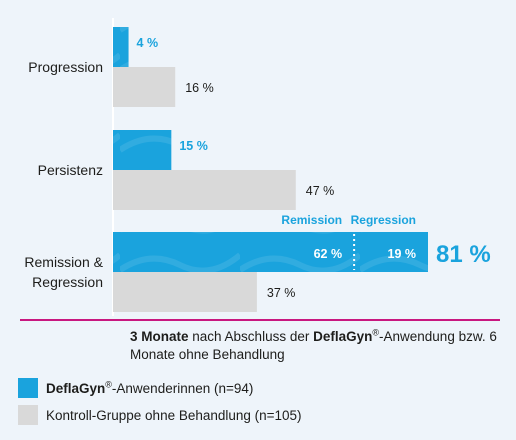 Image resolution: width=516 pixels, height=440 pixels. I want to click on segment-title: Regression, so click(383, 220).